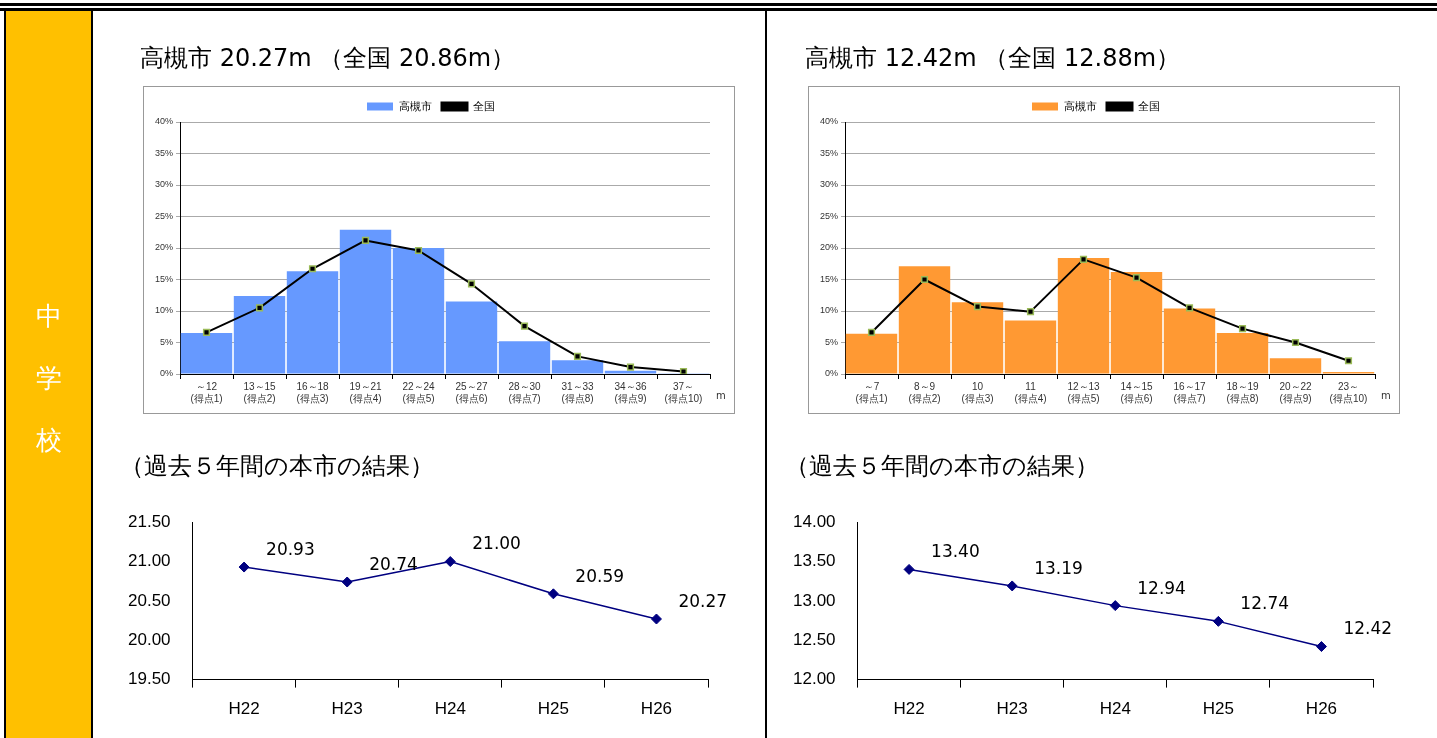  What do you see at coordinates (942, 466) in the screenshot?
I see `chart-title: （過去５年間の本市の結果）` at bounding box center [942, 466].